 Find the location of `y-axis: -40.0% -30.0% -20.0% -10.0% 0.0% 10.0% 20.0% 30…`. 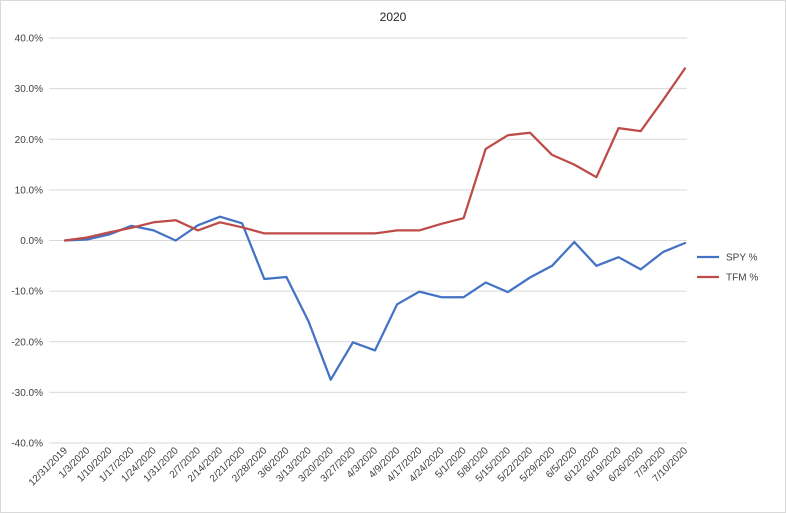

y-axis: -40.0% -30.0% -20.0% -10.0% 0.0% 10.0% 20.0% 30… is located at coordinates (27, 242).